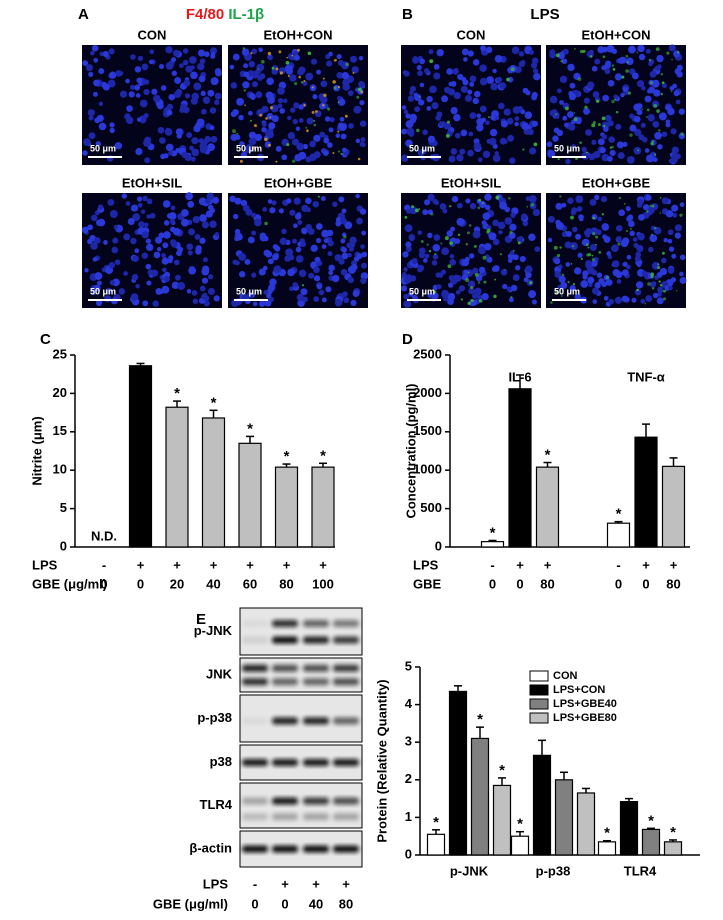 Image resolution: width=723 pixels, height=920 pixels. What do you see at coordinates (640, 870) in the screenshot?
I see `category-label: TLR4` at bounding box center [640, 870].